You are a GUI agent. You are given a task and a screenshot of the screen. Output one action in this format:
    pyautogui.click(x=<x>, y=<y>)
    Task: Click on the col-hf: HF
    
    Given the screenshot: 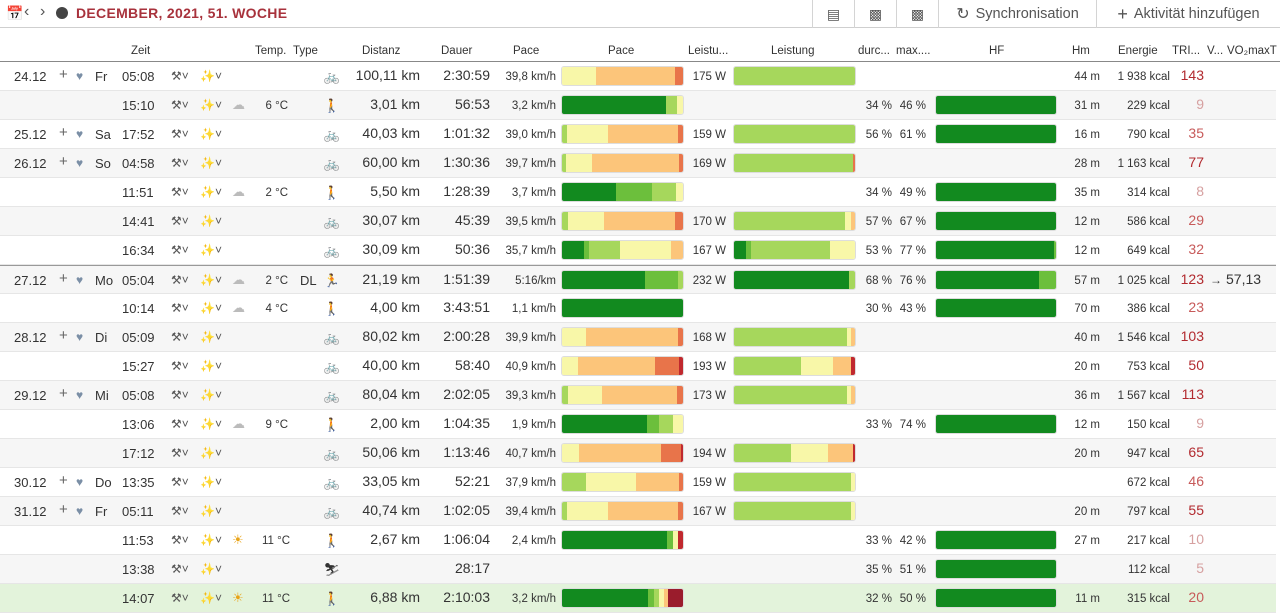 What is the action you would take?
    pyautogui.click(x=997, y=51)
    